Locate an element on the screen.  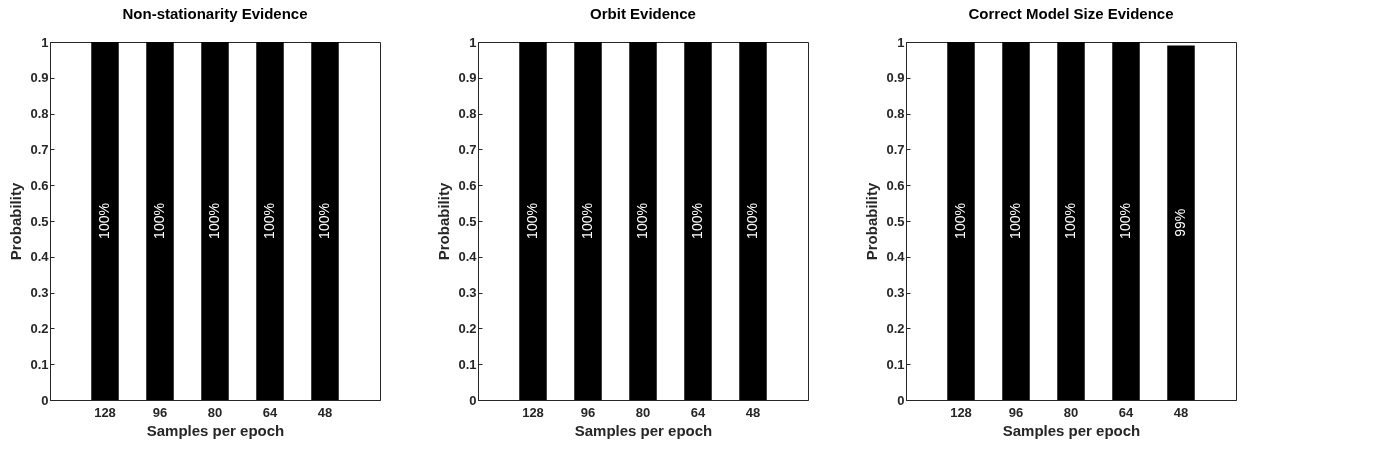
chart-title: Non-stationarity Evidence is located at coordinates (215, 13).